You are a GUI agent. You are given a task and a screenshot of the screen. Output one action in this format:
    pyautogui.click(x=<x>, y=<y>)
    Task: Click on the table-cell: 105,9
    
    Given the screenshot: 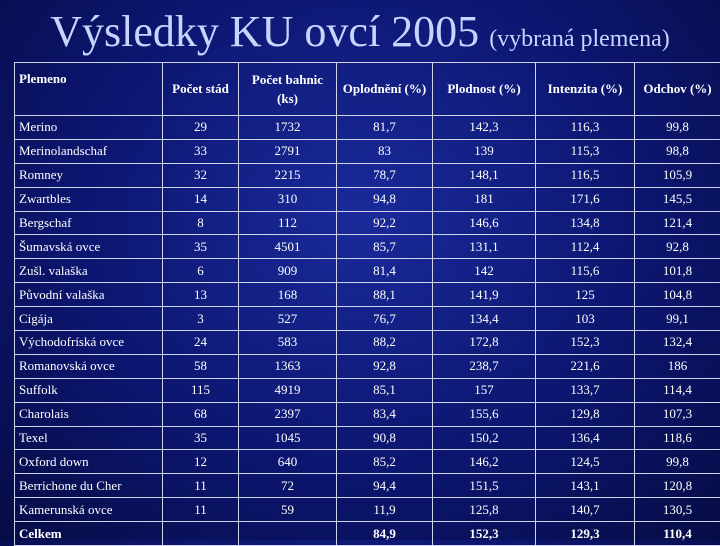 What is the action you would take?
    pyautogui.click(x=677, y=175)
    